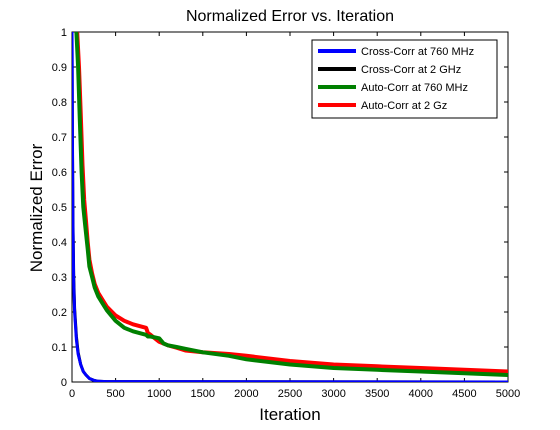 This screenshot has height=430, width=560. What do you see at coordinates (333, 394) in the screenshot?
I see `x-tick-label: 3000` at bounding box center [333, 394].